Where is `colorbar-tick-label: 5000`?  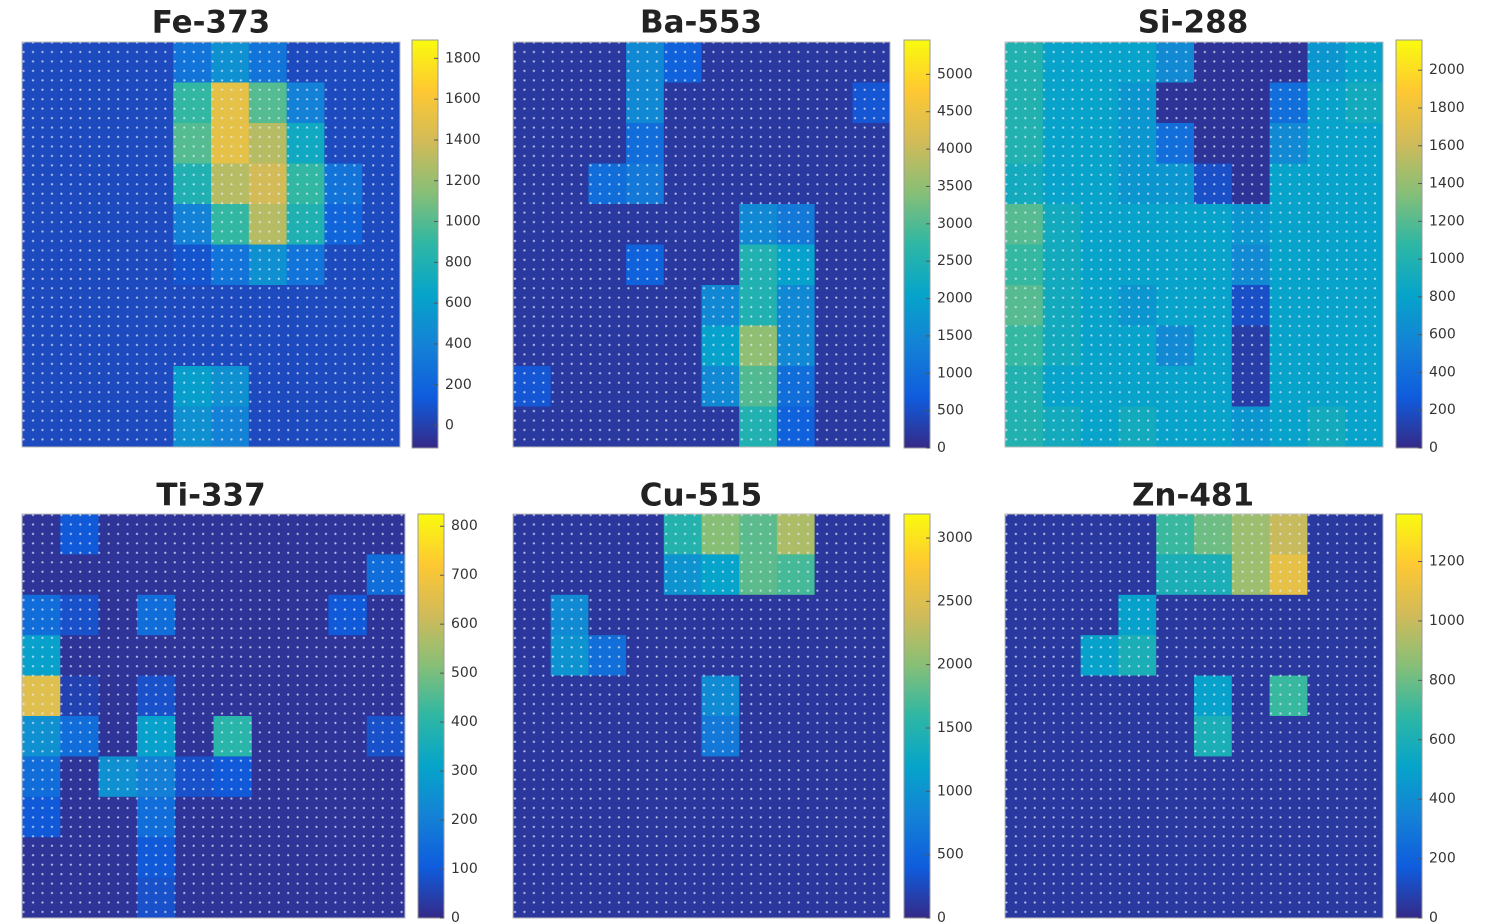 colorbar-tick-label: 5000 is located at coordinates (955, 74).